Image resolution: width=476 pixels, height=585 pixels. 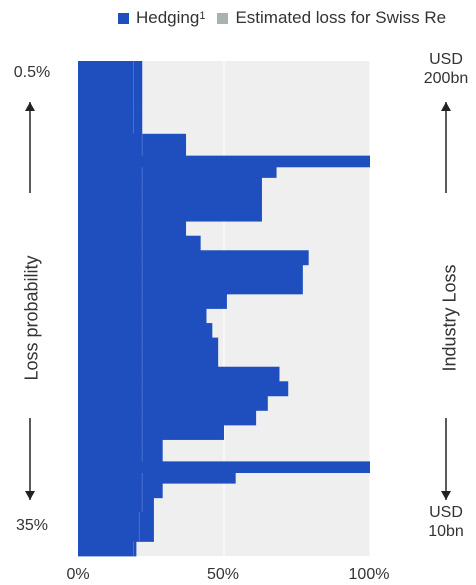 I want to click on left-top-label: 0.5%, so click(x=32, y=72).